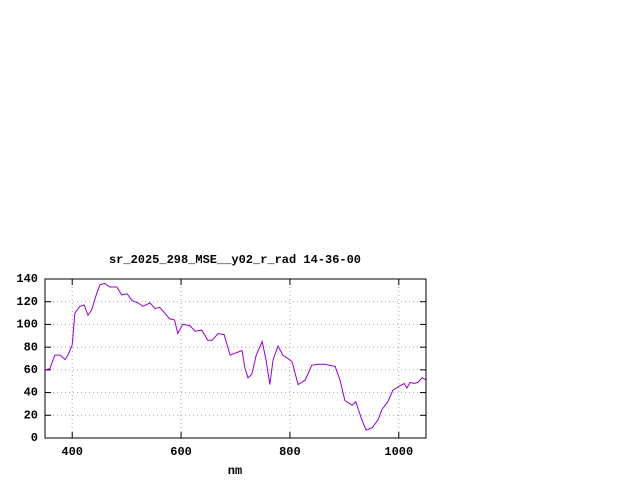 Image resolution: width=640 pixels, height=480 pixels. Describe the element at coordinates (31, 347) in the screenshot. I see `y-tick-label: 80` at that location.